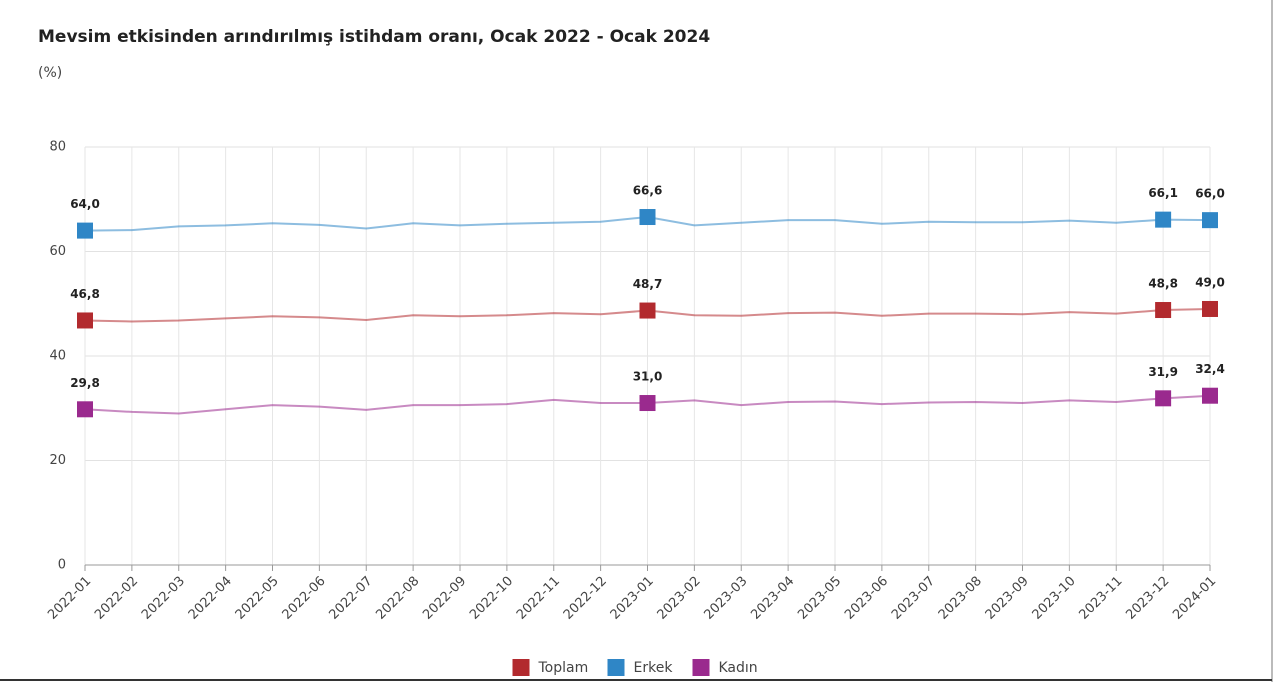 This screenshot has height=682, width=1280. Describe the element at coordinates (632, 598) in the screenshot. I see `x-tick-label: 2023-01` at that location.